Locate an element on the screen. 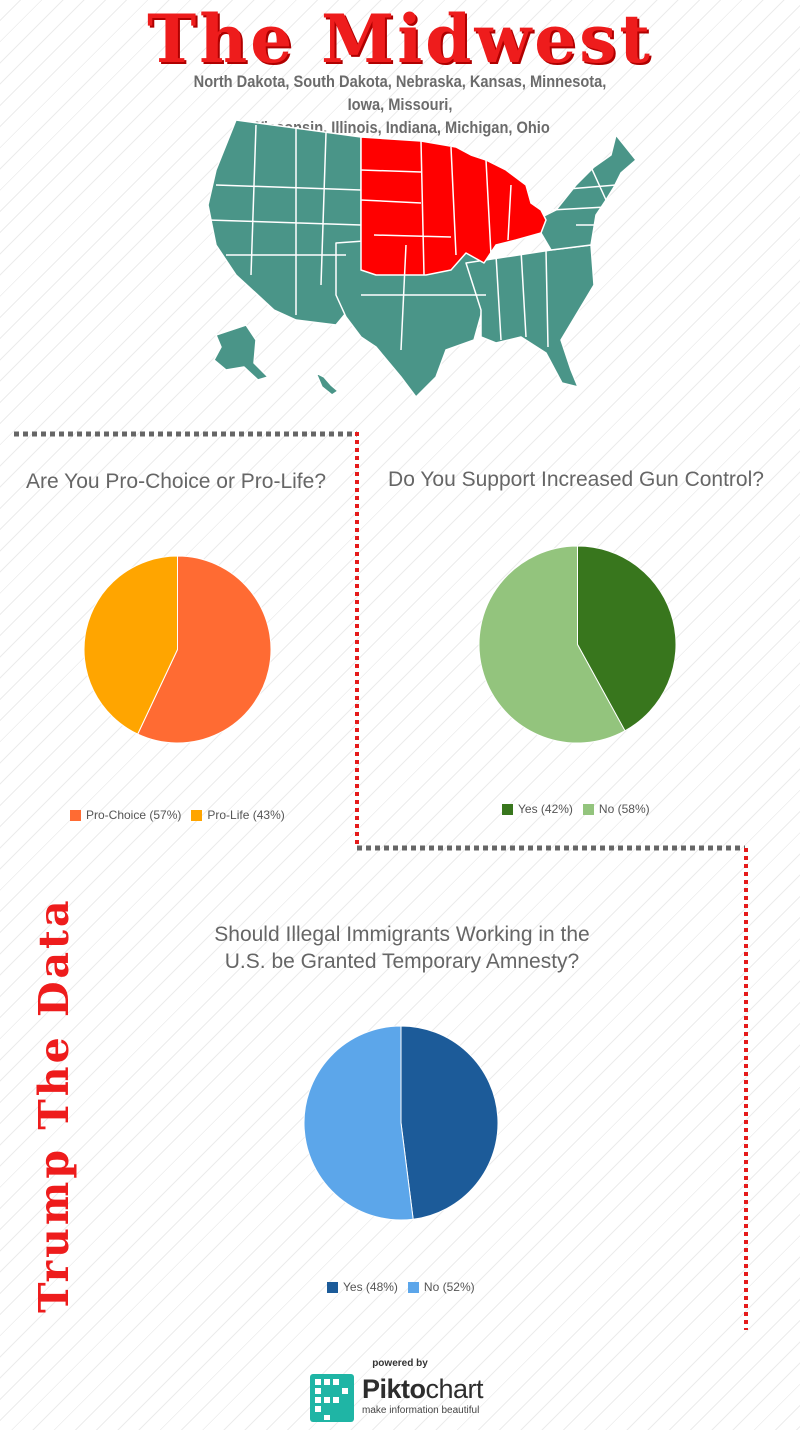  brand-piece2: chart is located at coordinates (454, 1389).